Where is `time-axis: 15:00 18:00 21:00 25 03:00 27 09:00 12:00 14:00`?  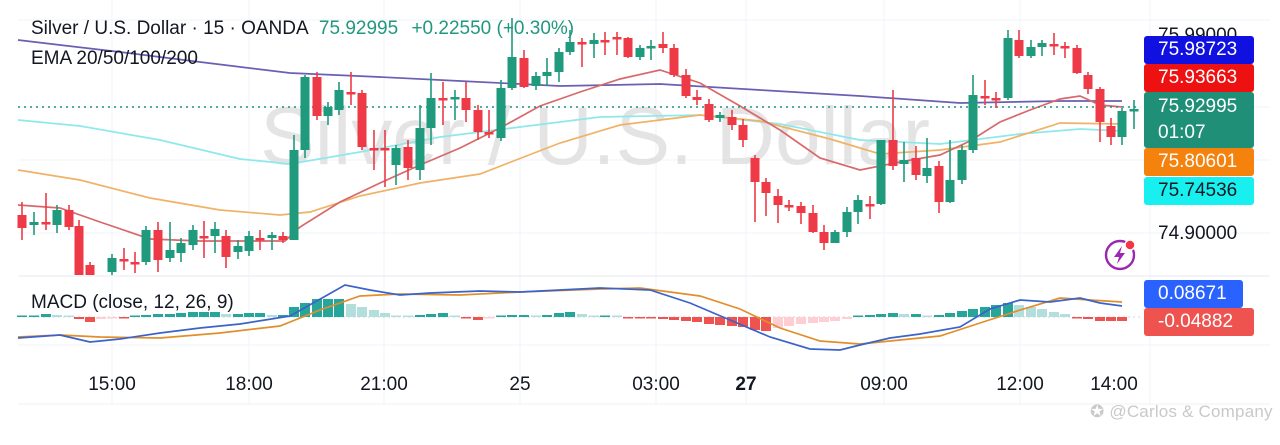 time-axis: 15:00 18:00 21:00 25 03:00 27 09:00 12:00 14:00 is located at coordinates (613, 384).